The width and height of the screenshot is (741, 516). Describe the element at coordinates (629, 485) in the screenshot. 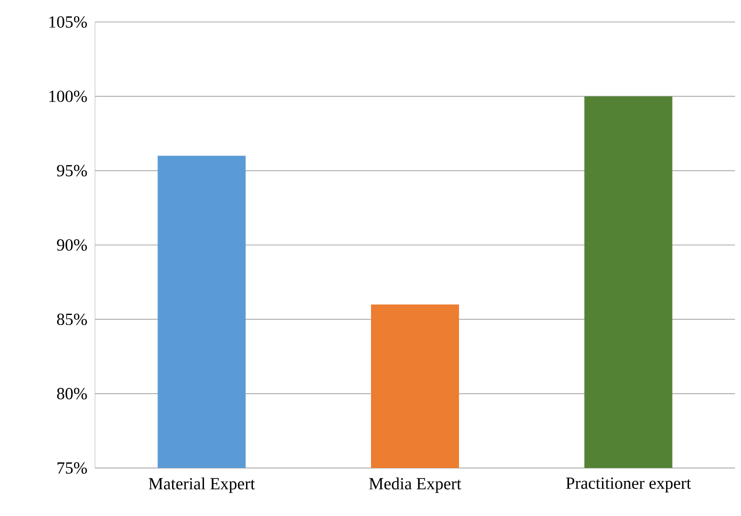

I see `x-tick-label: Practitioner expert` at that location.